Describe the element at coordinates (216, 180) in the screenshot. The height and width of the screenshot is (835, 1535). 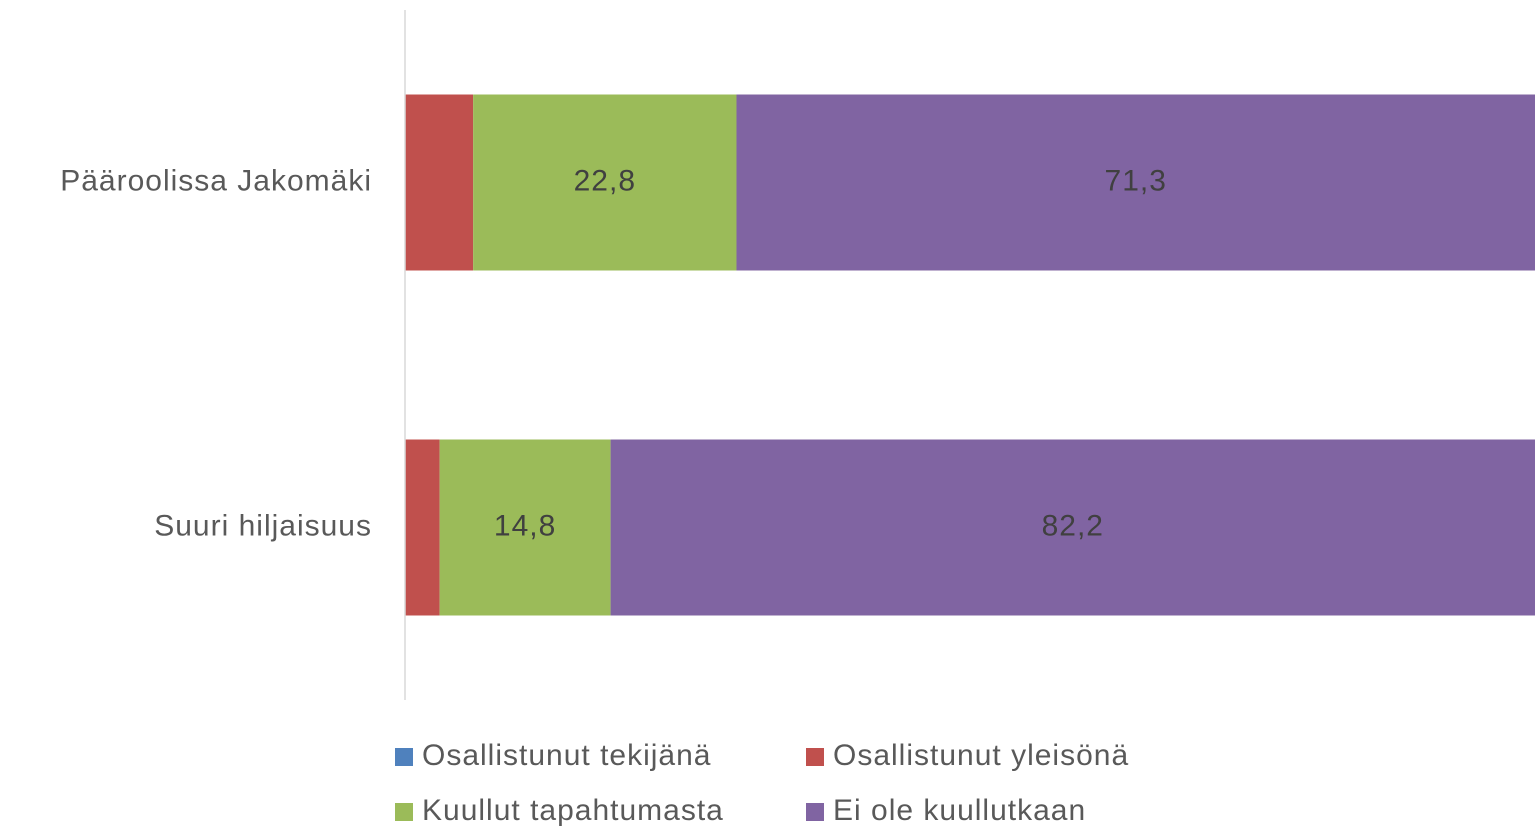
I see `category-label: Pääroolissa Jakomäki` at that location.